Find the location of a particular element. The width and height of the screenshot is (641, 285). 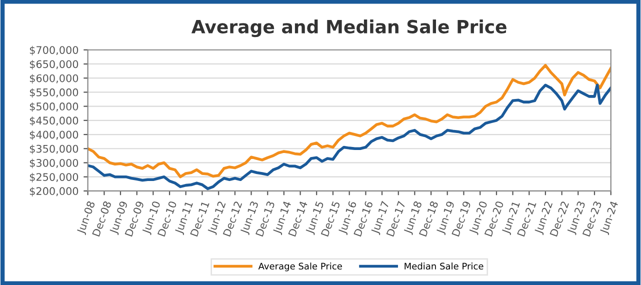

chart-title: Average and Median Sale Price is located at coordinates (348, 28).